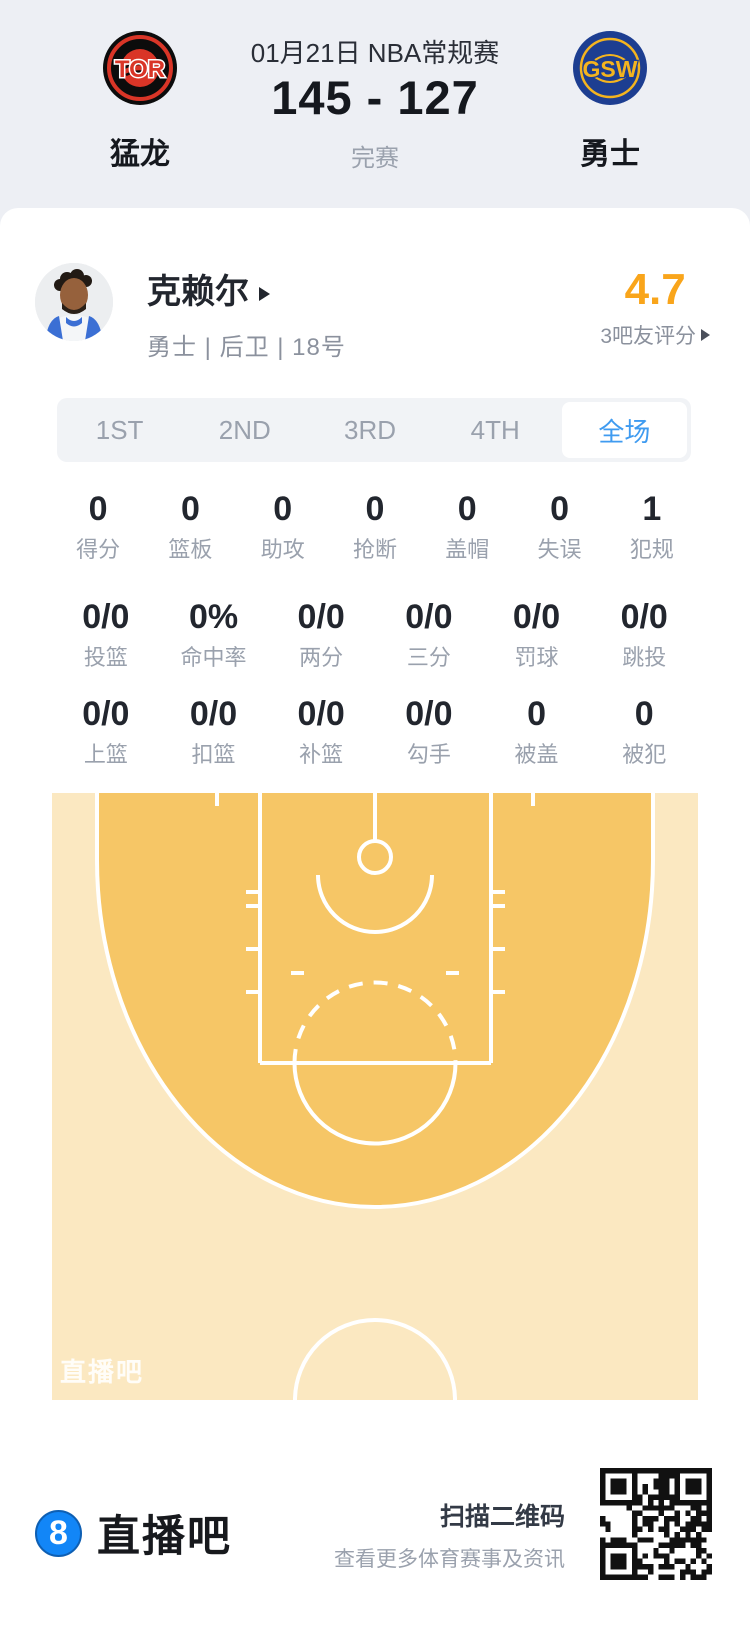  What do you see at coordinates (74, 302) in the screenshot?
I see `player-avatar` at bounding box center [74, 302].